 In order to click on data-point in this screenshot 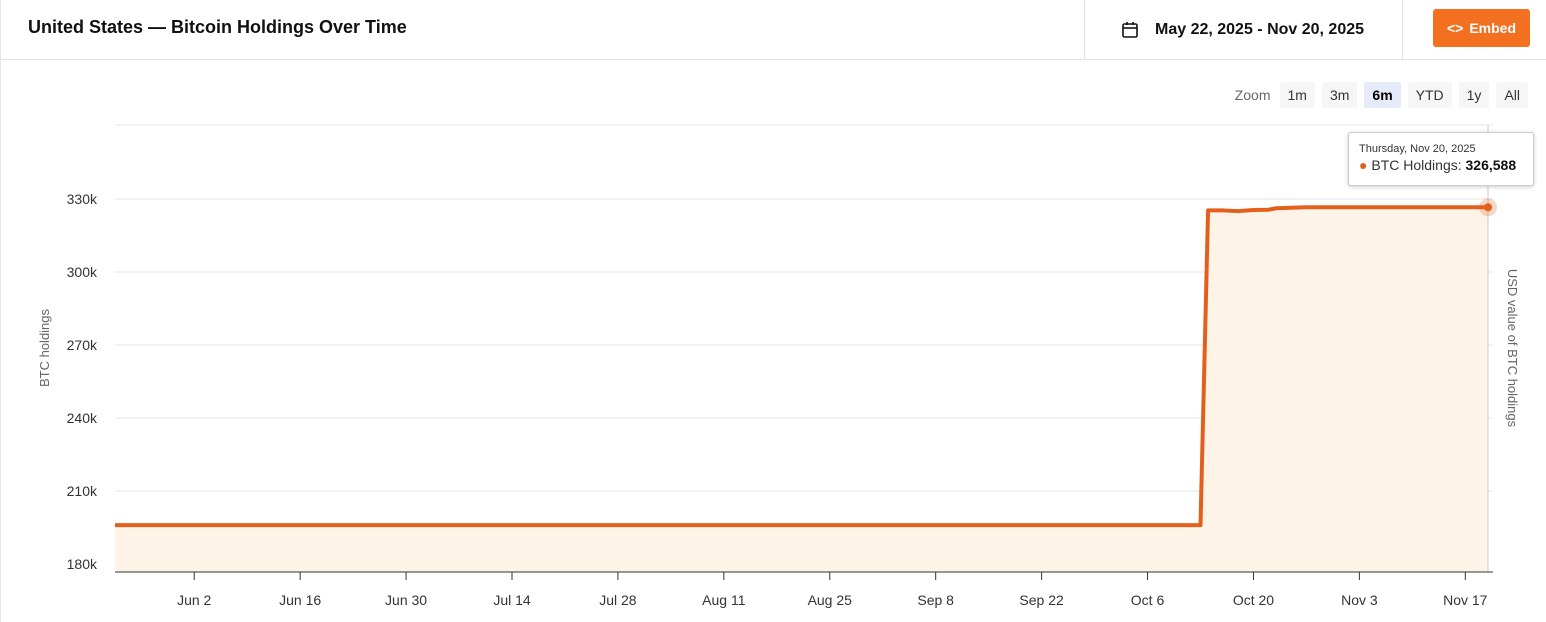, I will do `click(1488, 207)`.